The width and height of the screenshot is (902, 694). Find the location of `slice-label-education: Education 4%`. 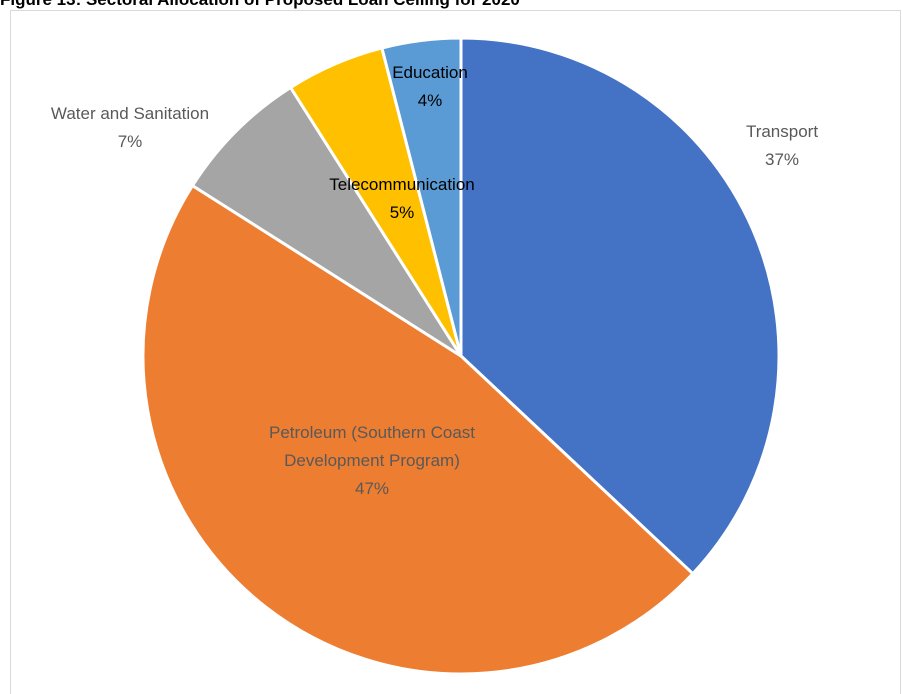

slice-label-education: Education 4% is located at coordinates (430, 86).